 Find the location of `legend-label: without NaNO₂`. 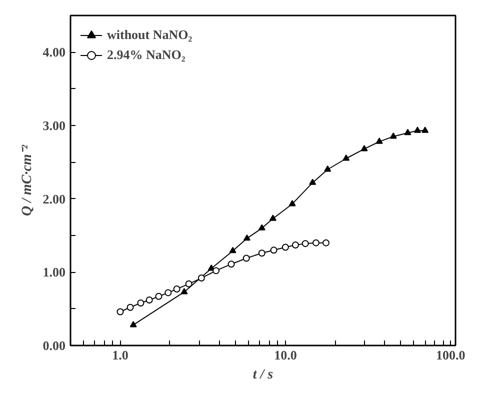

legend-label: without NaNO₂ is located at coordinates (149, 35).